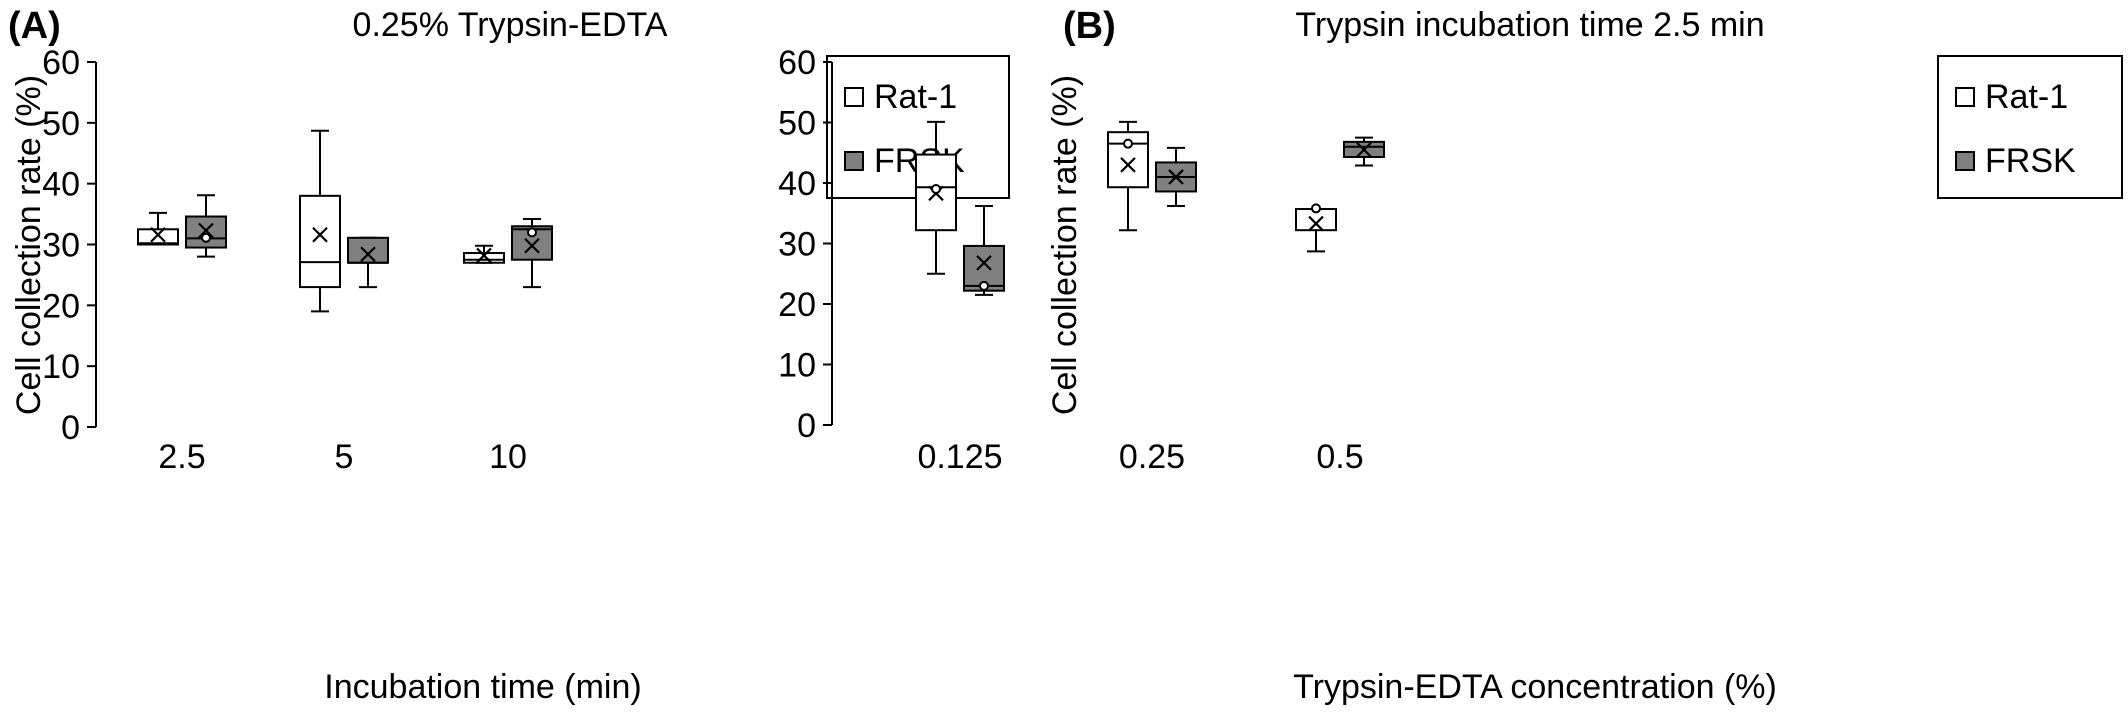 This screenshot has width=2128, height=714. I want to click on x-ticks: 0.125 0.25 0.5, so click(1140, 457).